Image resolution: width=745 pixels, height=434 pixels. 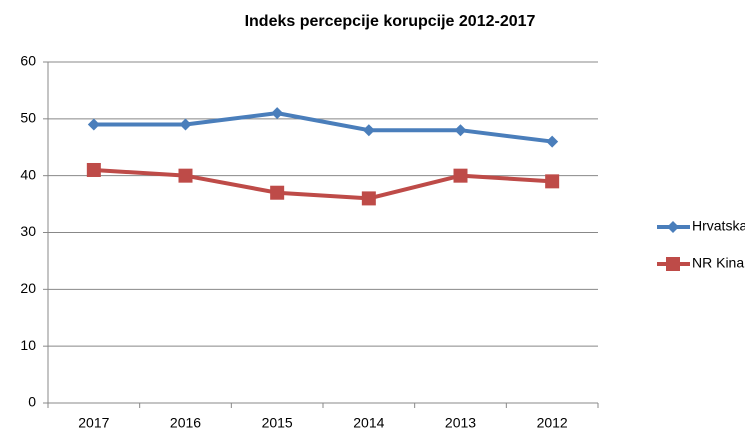 I want to click on y-tick-label: 0, so click(x=32, y=402).